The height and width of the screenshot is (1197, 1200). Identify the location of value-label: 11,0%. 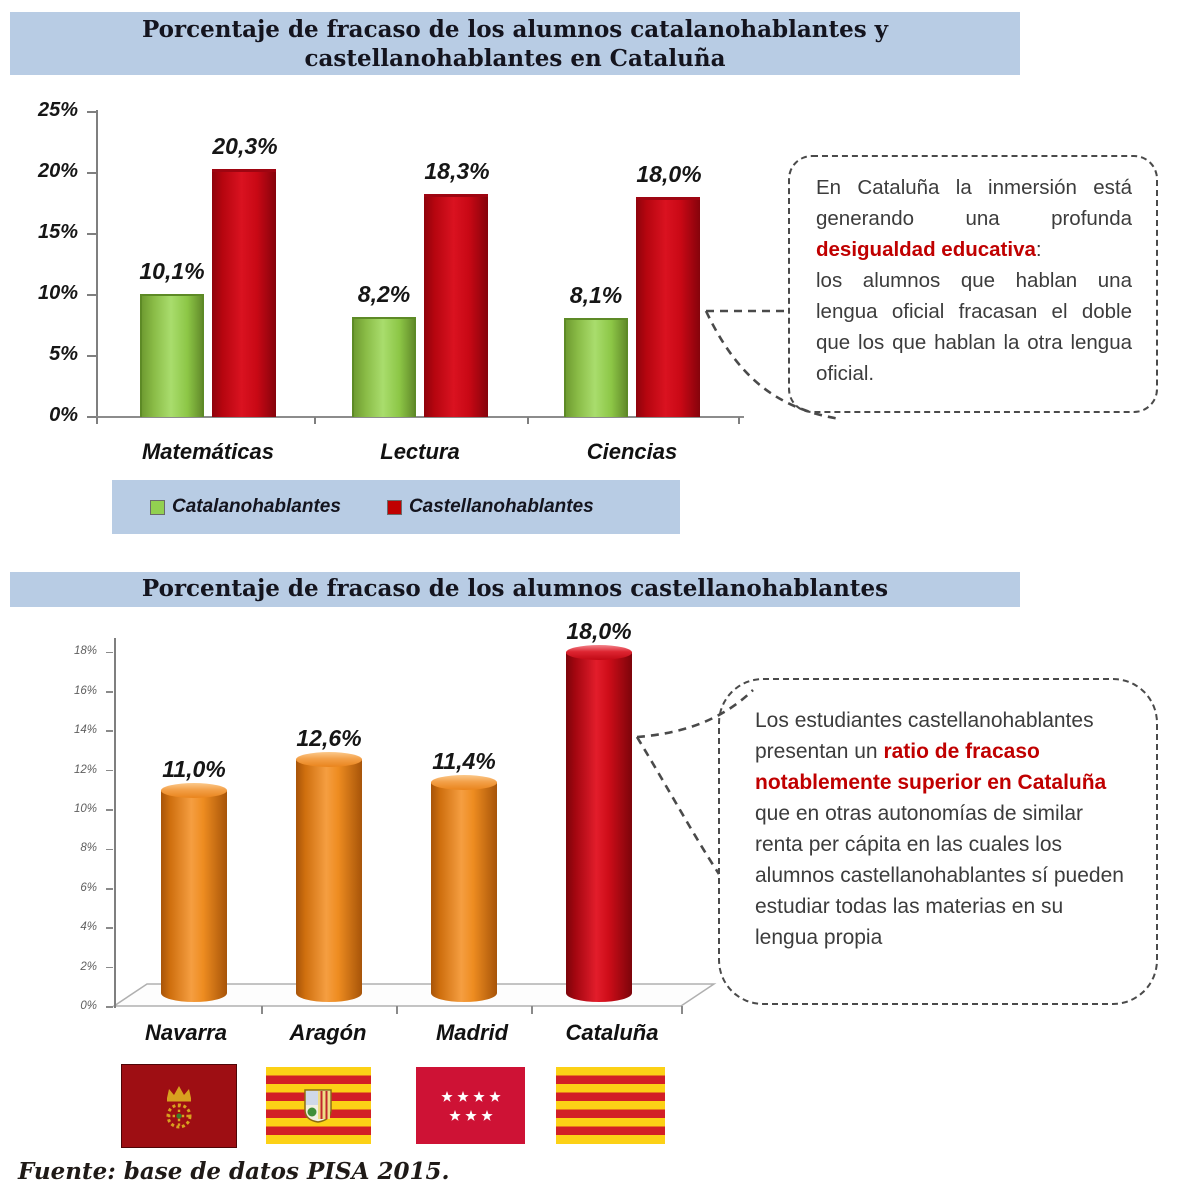
(194, 769).